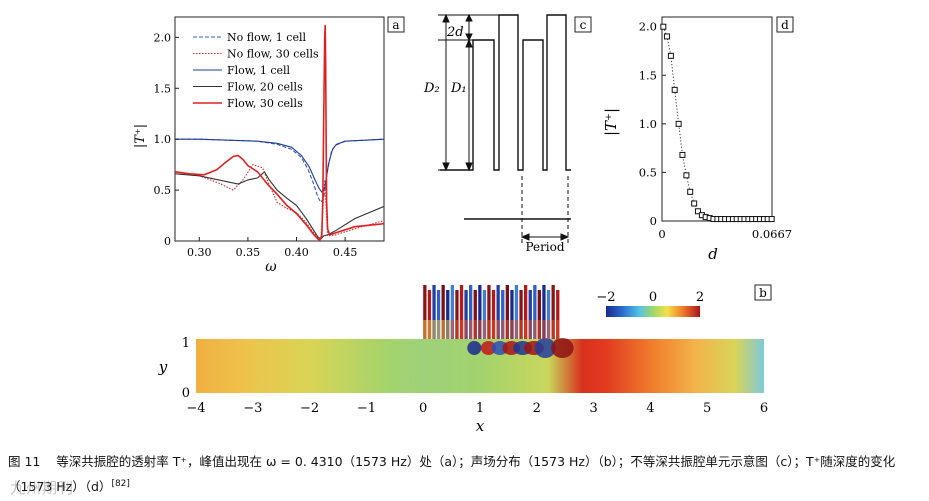  What do you see at coordinates (648, 124) in the screenshot?
I see `d-ytick-label: 1.0` at bounding box center [648, 124].